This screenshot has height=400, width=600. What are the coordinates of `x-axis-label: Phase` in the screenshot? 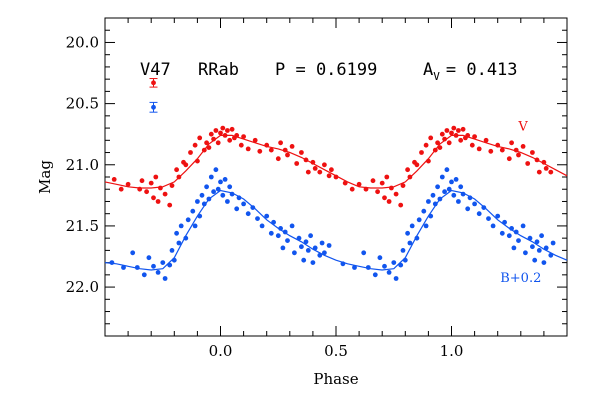 It's located at (335, 379).